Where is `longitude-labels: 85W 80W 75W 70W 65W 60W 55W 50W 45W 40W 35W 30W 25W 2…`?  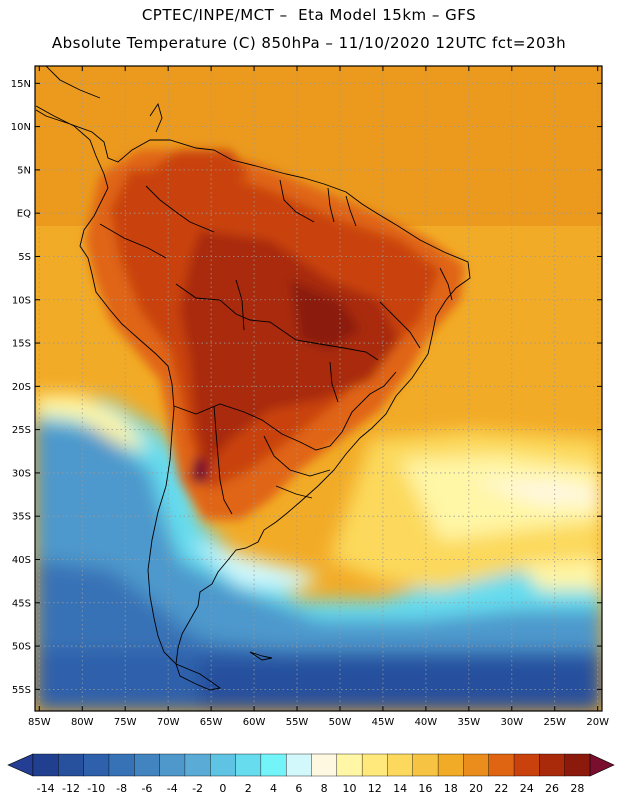 longitude-labels: 85W 80W 75W 70W 65W 60W 55W 50W 45W 40W 35W 30W 25W 2… is located at coordinates (318, 722).